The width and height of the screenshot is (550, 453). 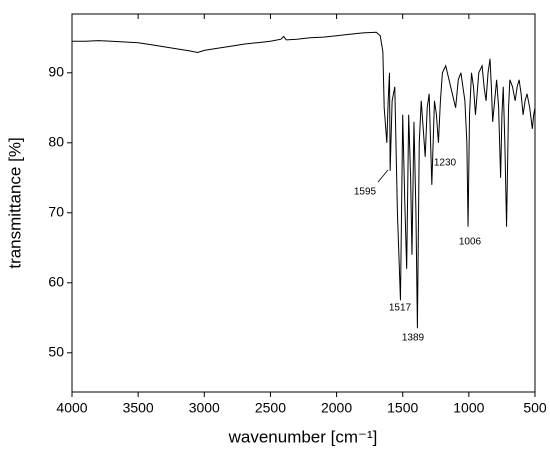 What do you see at coordinates (56, 142) in the screenshot?
I see `y-tick-label: 80` at bounding box center [56, 142].